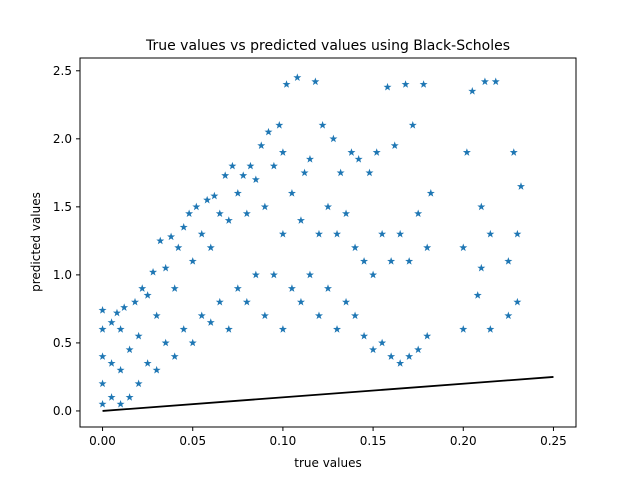 This screenshot has height=480, width=640. Describe the element at coordinates (66, 241) in the screenshot. I see `y-axis: 0.0 0.5 1.0 1.5 2.0 2.5` at that location.